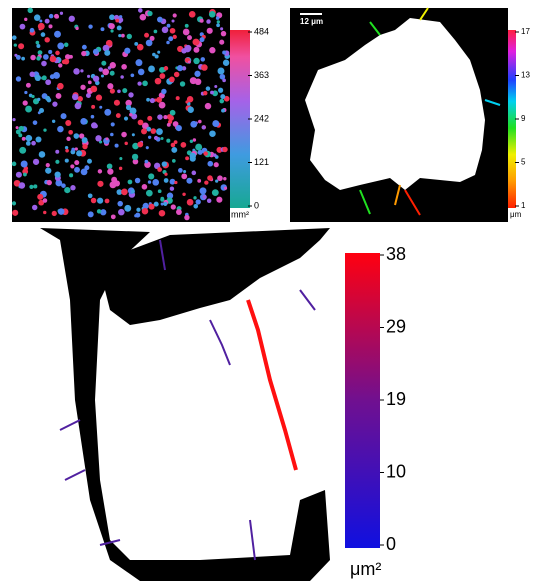 Image resolution: width=539 pixels, height=581 pixels. What do you see at coordinates (520, 123) in the screenshot?
I see `colorbar-b-labels: 17 13 9 5 1μm` at bounding box center [520, 123].